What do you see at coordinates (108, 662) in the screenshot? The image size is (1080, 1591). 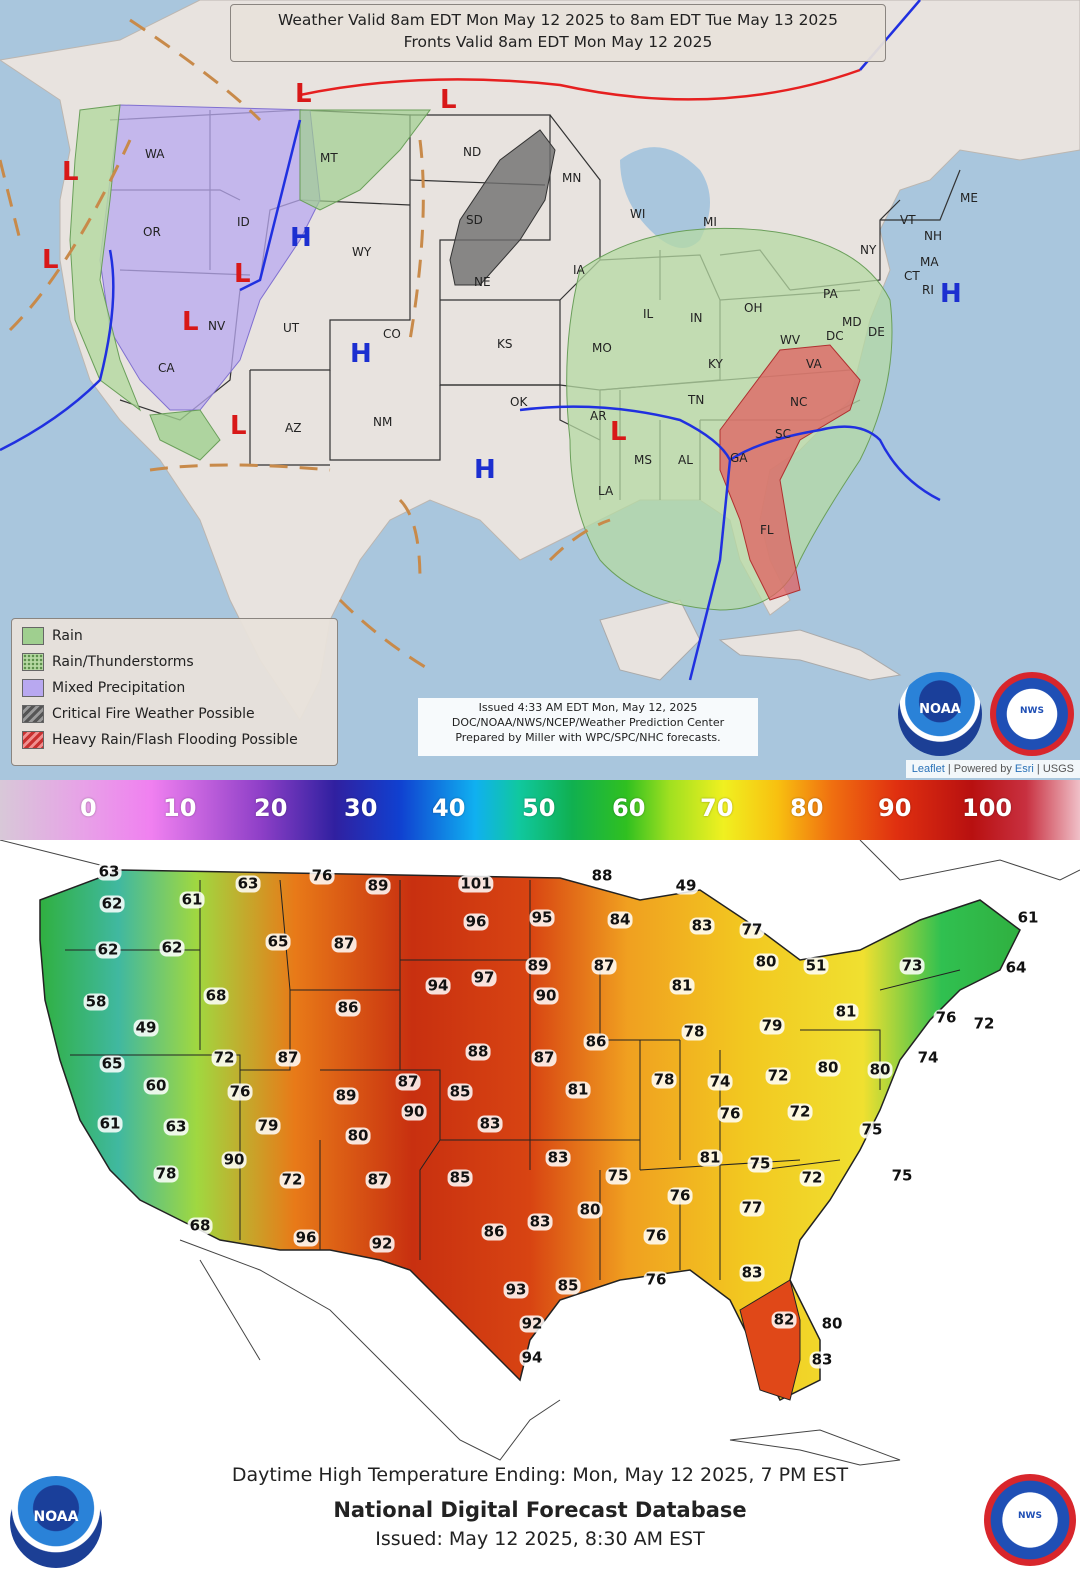 I see `legend-item-rain-thunderstorms: Rain/Thunderstorms` at bounding box center [108, 662].